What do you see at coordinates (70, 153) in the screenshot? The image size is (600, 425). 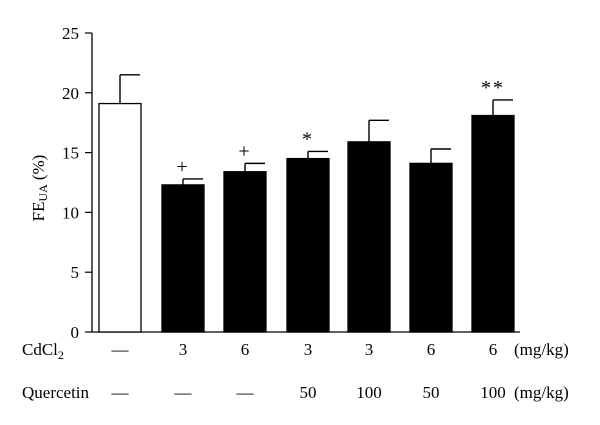 I see `y-tick-label: 15` at bounding box center [70, 153].